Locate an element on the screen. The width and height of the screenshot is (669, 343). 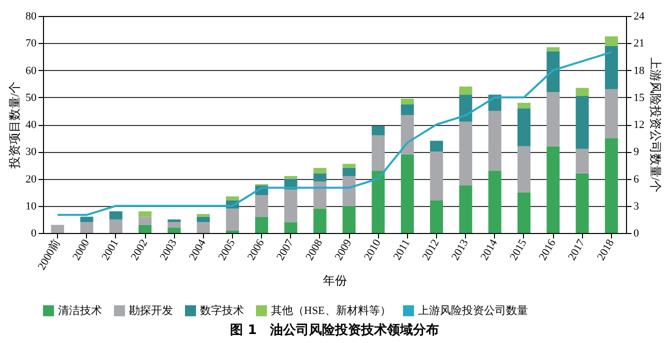
y-tick-label: 50 is located at coordinates (31, 98).